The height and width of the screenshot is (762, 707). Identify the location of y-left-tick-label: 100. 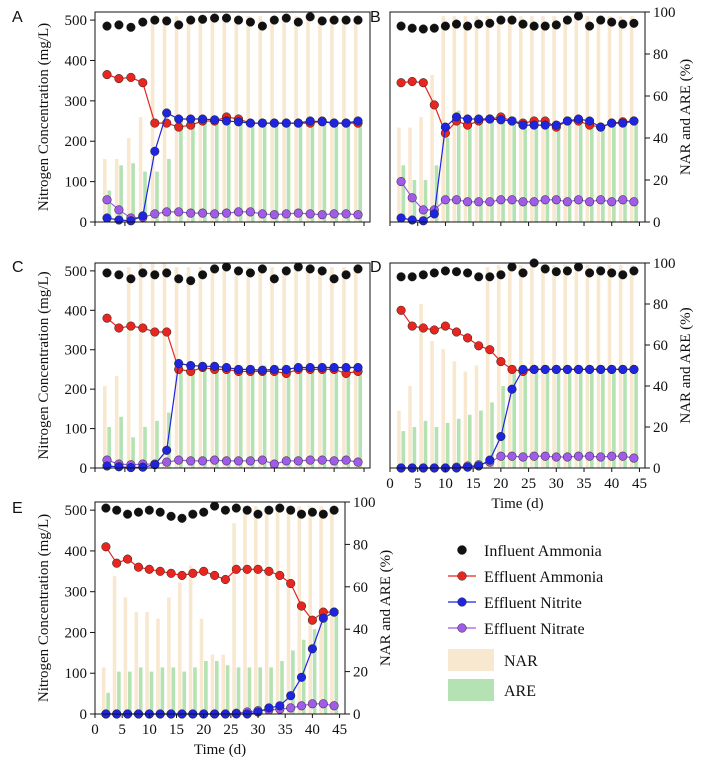
(76, 183).